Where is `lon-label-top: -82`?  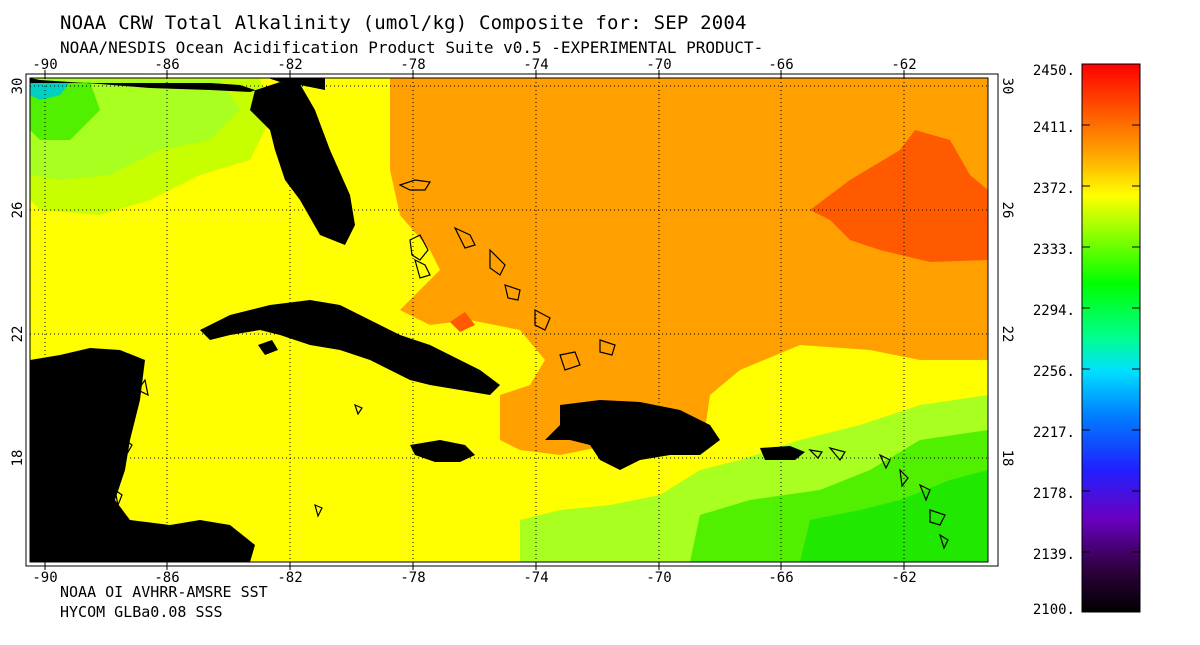
lon-label-top: -82 is located at coordinates (289, 65).